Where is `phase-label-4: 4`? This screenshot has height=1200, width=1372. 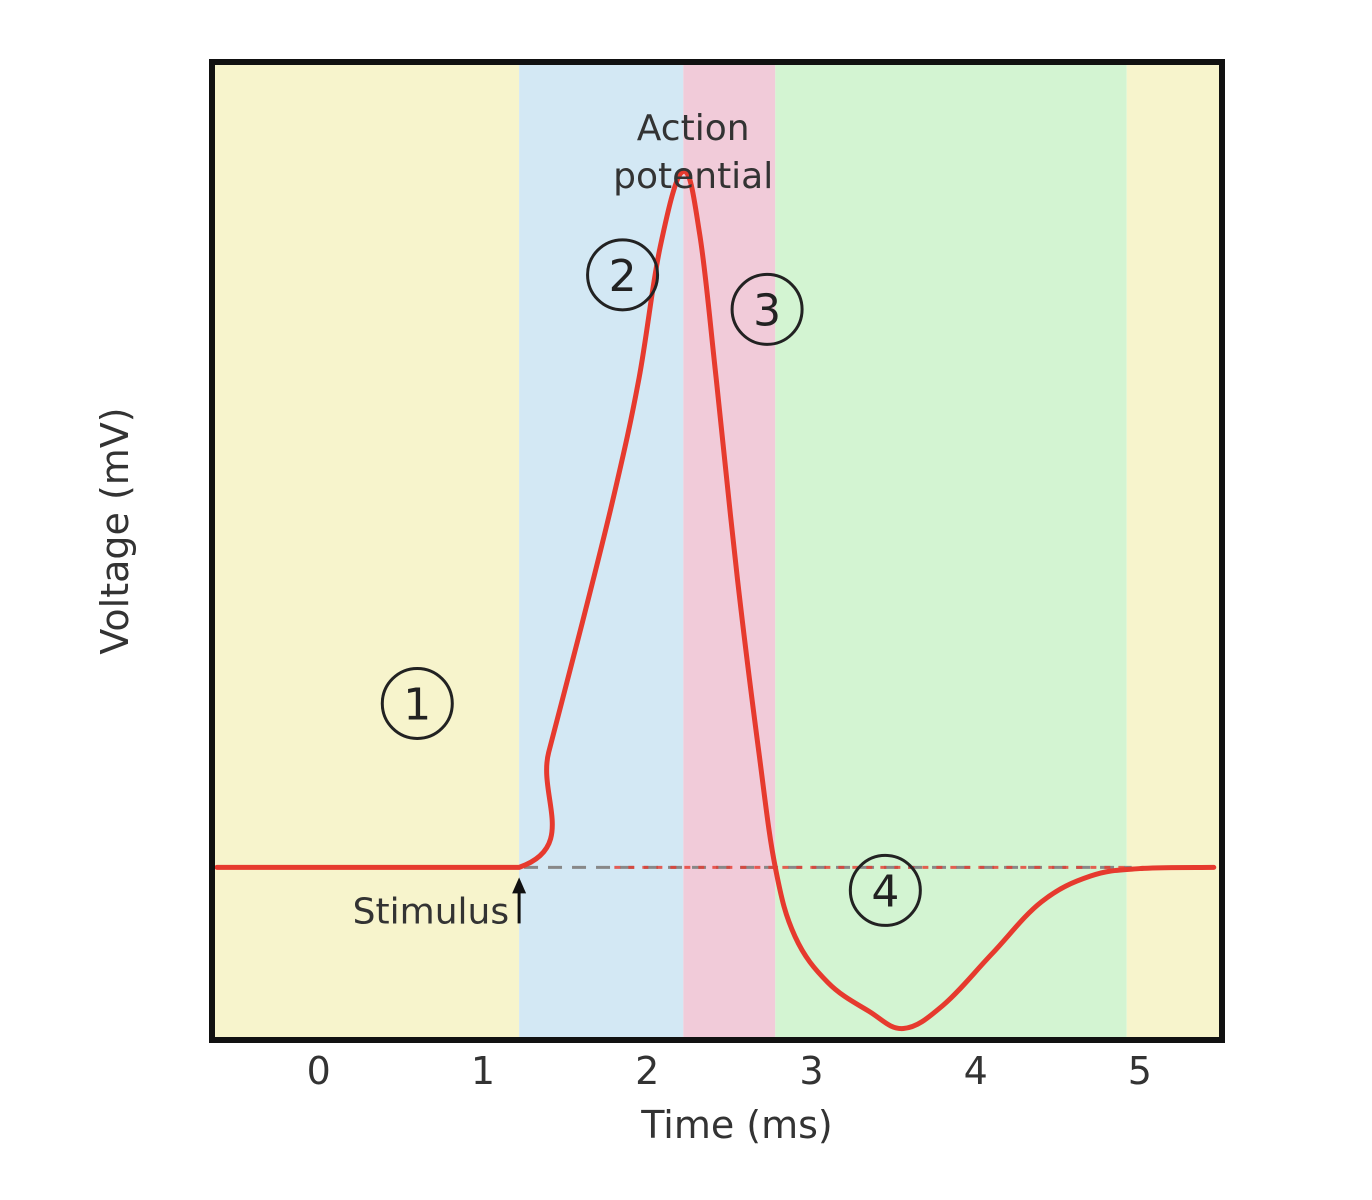
phase-label-4: 4 is located at coordinates (885, 890).